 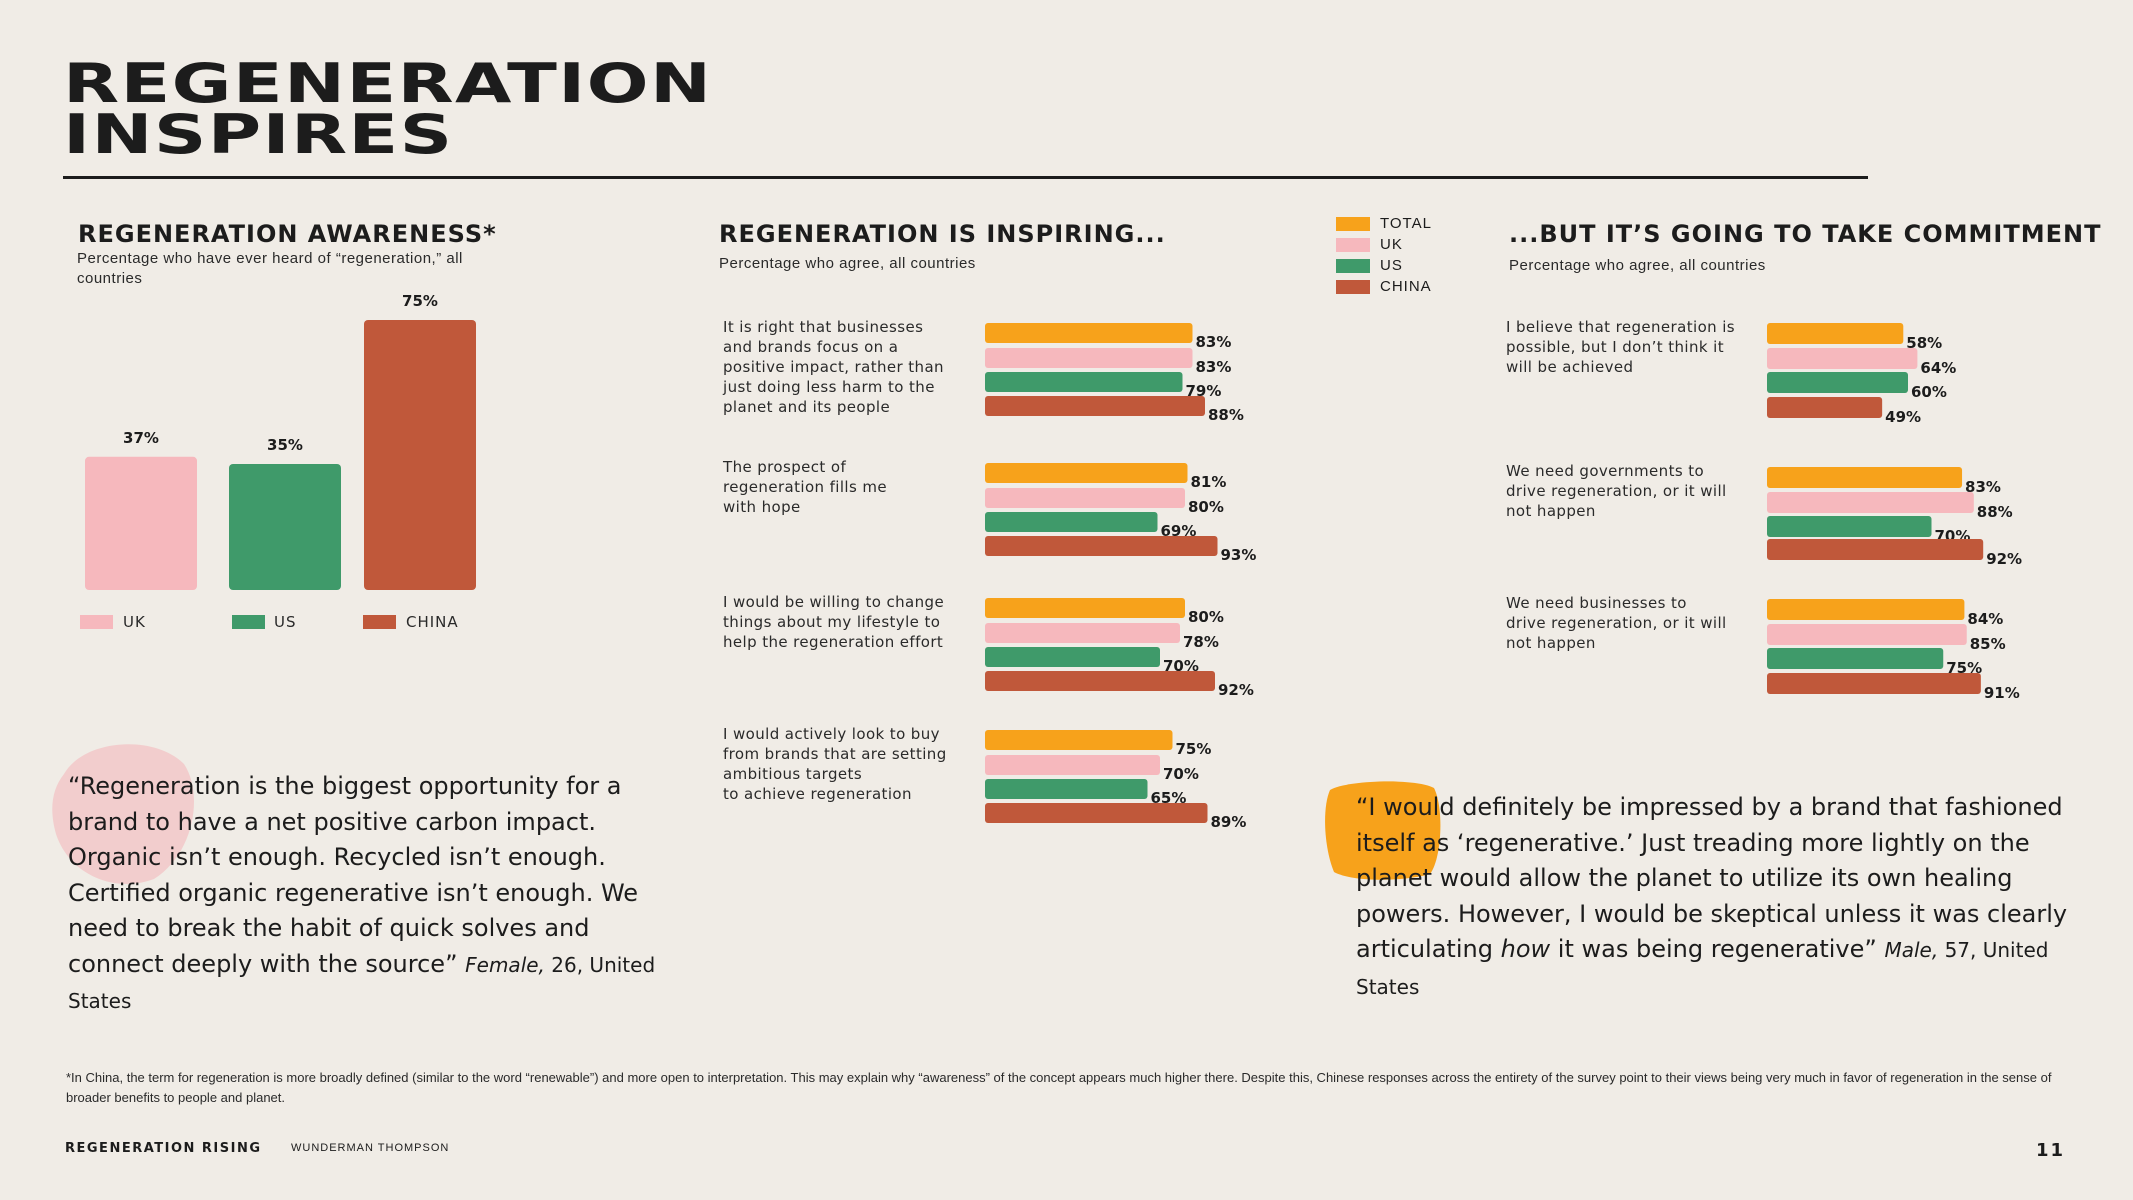 I want to click on quote-left-gender: Female,, so click(x=505, y=964).